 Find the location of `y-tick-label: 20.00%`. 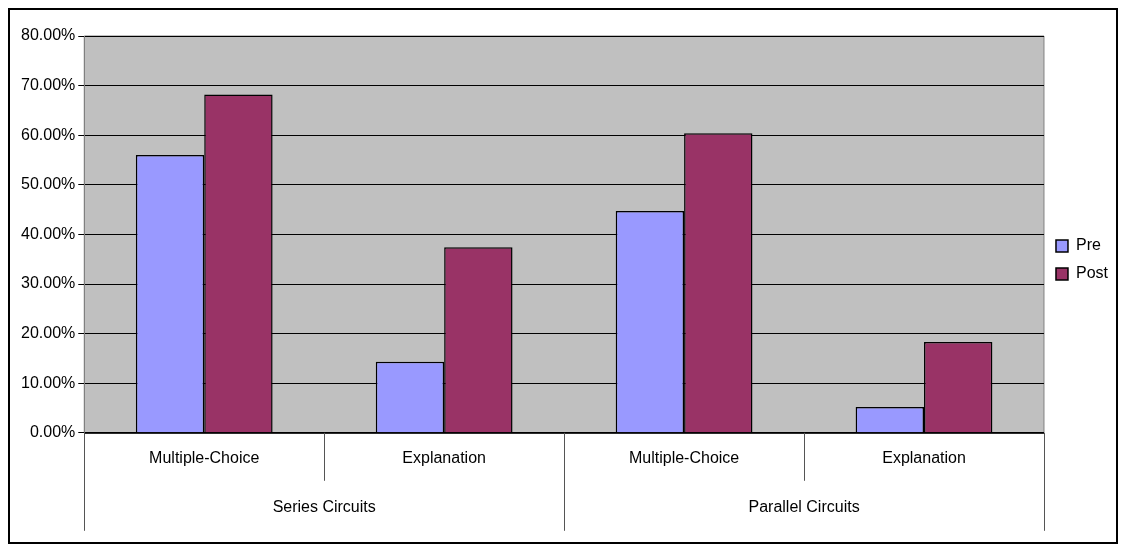

y-tick-label: 20.00% is located at coordinates (48, 333).